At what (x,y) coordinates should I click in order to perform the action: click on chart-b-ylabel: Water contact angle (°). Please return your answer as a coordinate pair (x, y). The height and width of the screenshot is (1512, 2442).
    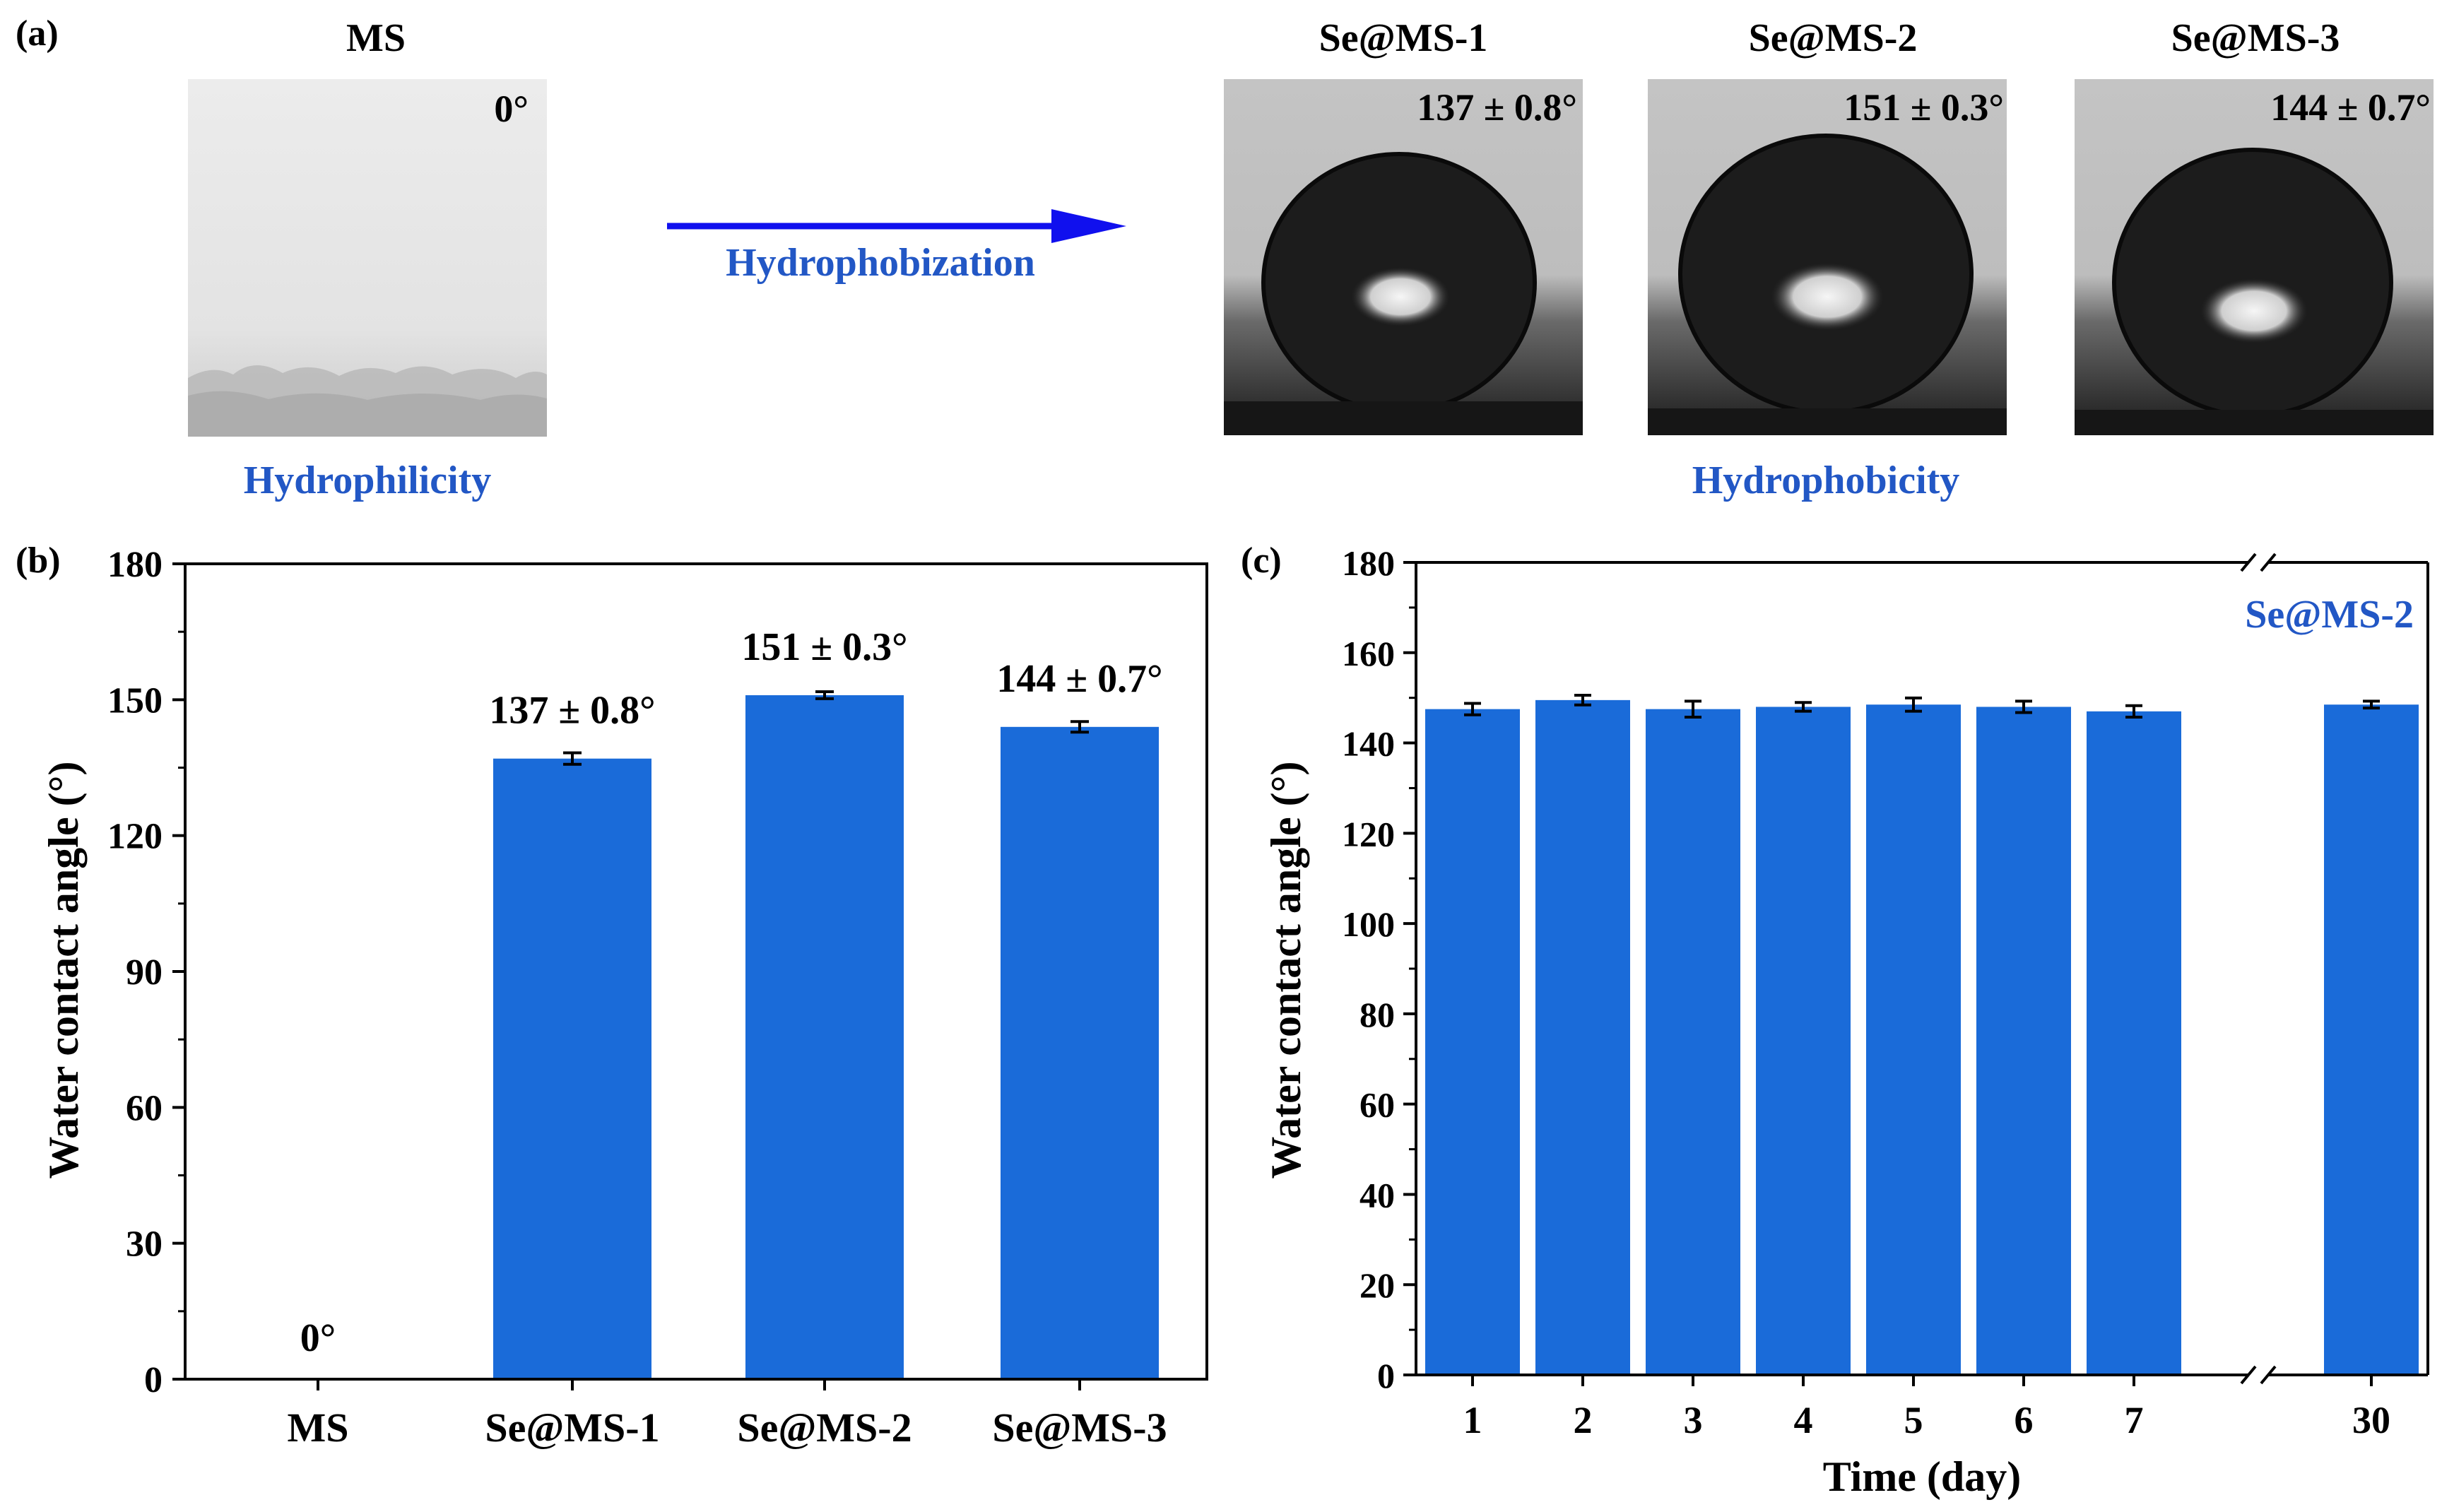
    Looking at the image, I should click on (63, 970).